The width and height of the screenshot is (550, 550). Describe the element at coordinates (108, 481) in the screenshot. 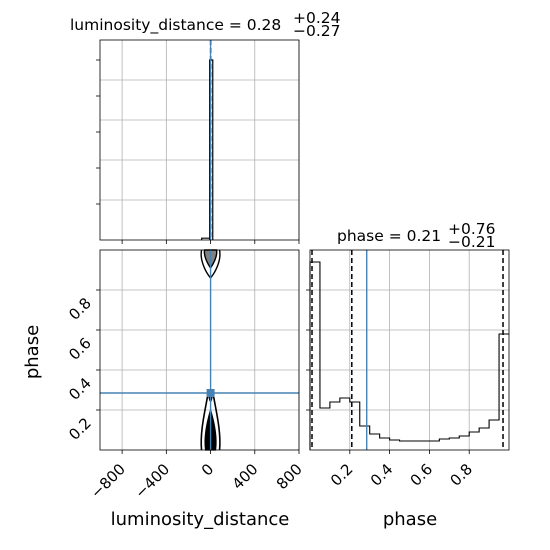

I see `p2-xtick-label: −800` at that location.